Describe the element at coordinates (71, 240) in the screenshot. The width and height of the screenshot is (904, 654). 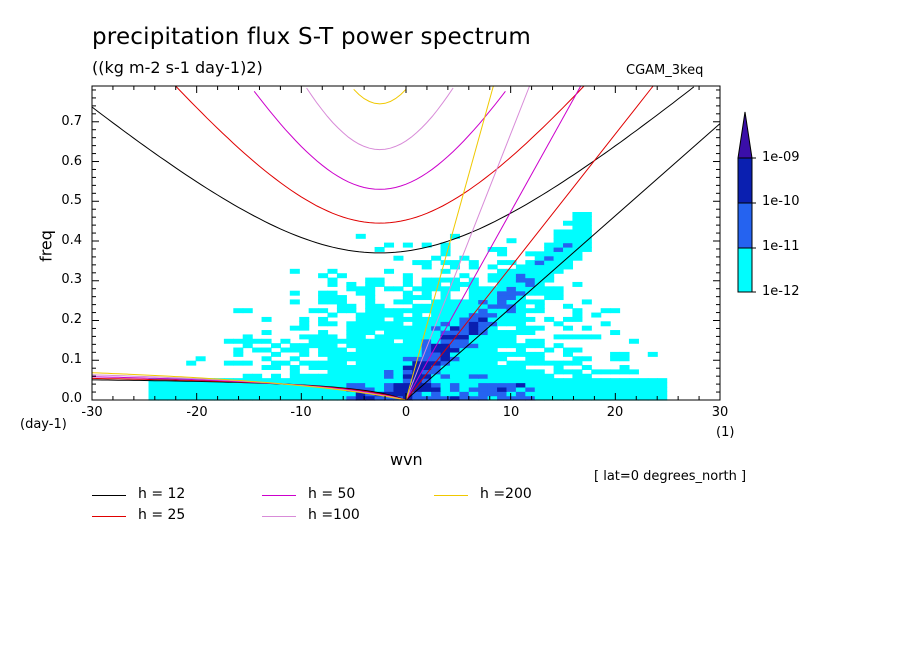
I see `y-tick-label: 0.4` at that location.